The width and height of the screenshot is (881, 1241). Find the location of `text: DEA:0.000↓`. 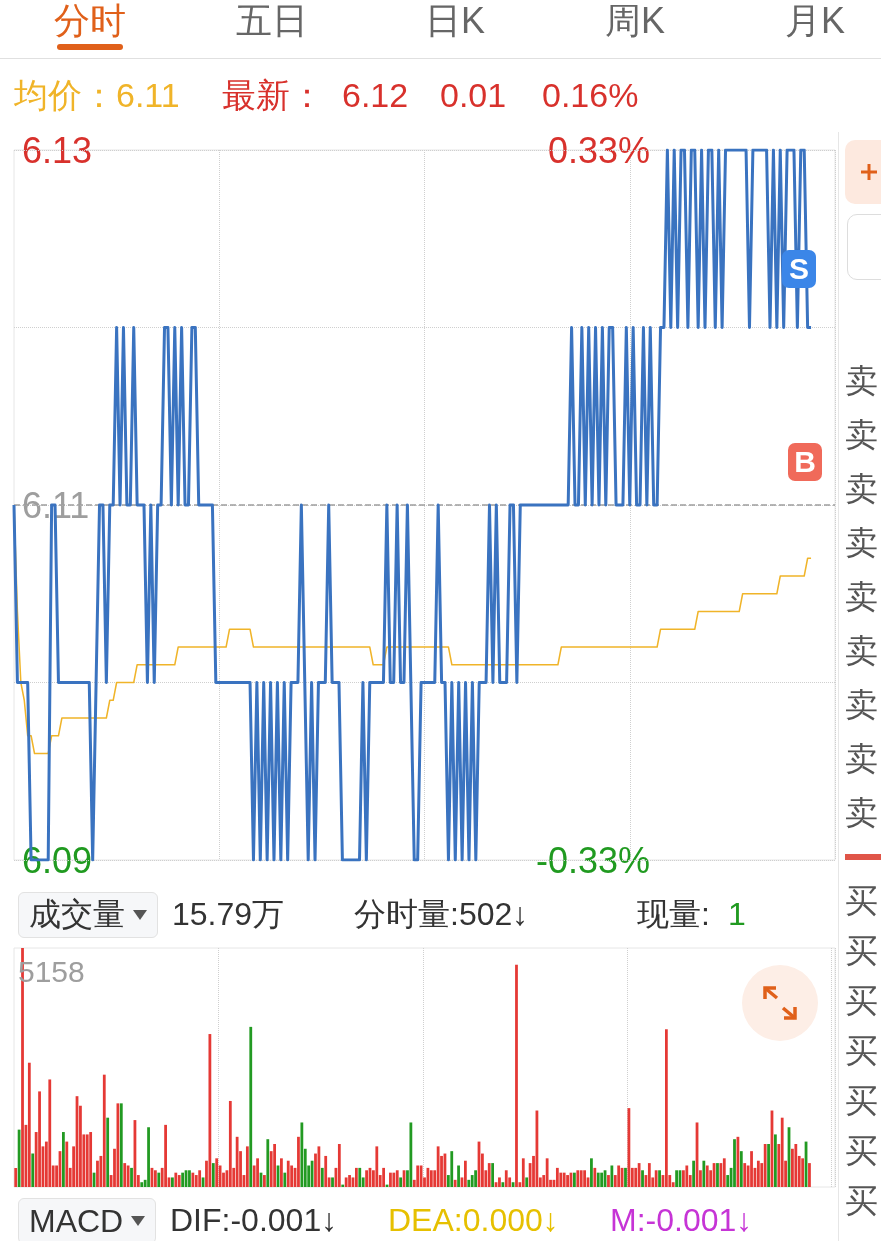

text: DEA:0.000↓ is located at coordinates (473, 1220).